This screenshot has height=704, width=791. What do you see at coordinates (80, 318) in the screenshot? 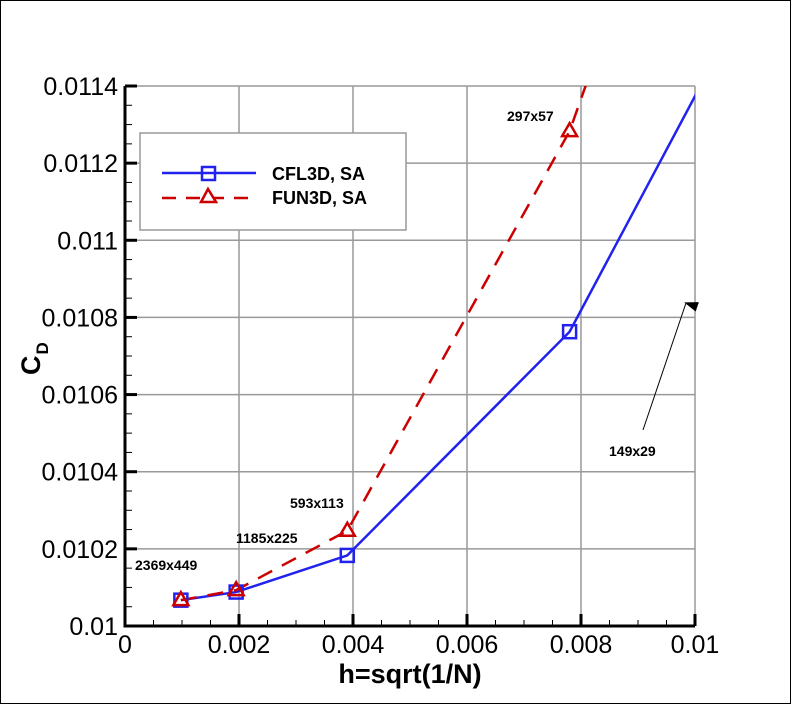
I see `y-tick-label: 0.0108` at bounding box center [80, 318].